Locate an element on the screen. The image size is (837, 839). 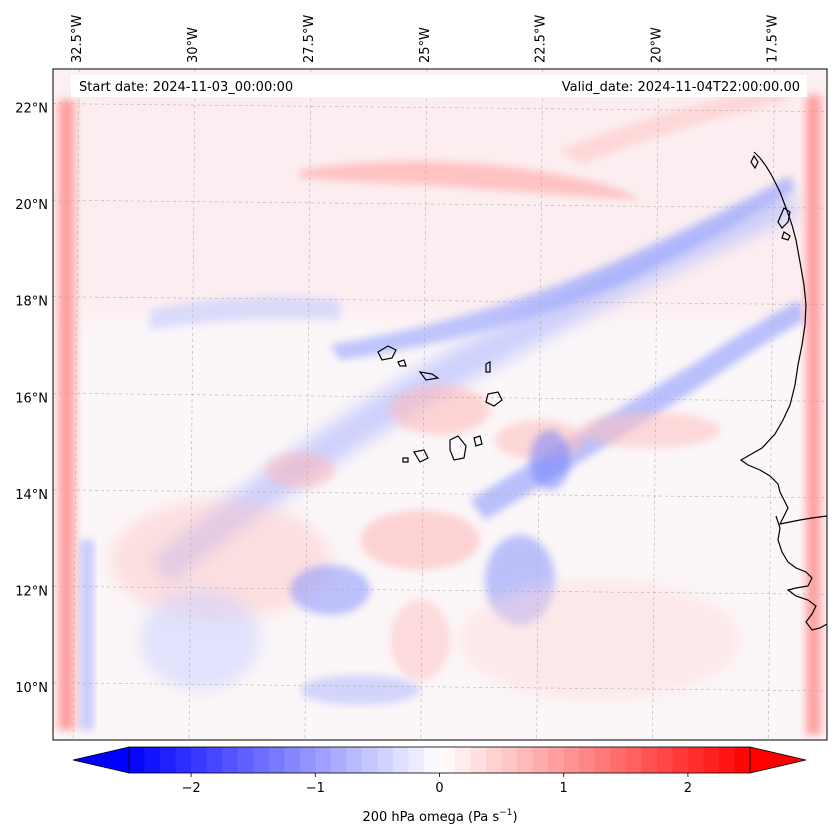
colorbar-ticks: −2 −1 0 1 2 is located at coordinates (437, 784).